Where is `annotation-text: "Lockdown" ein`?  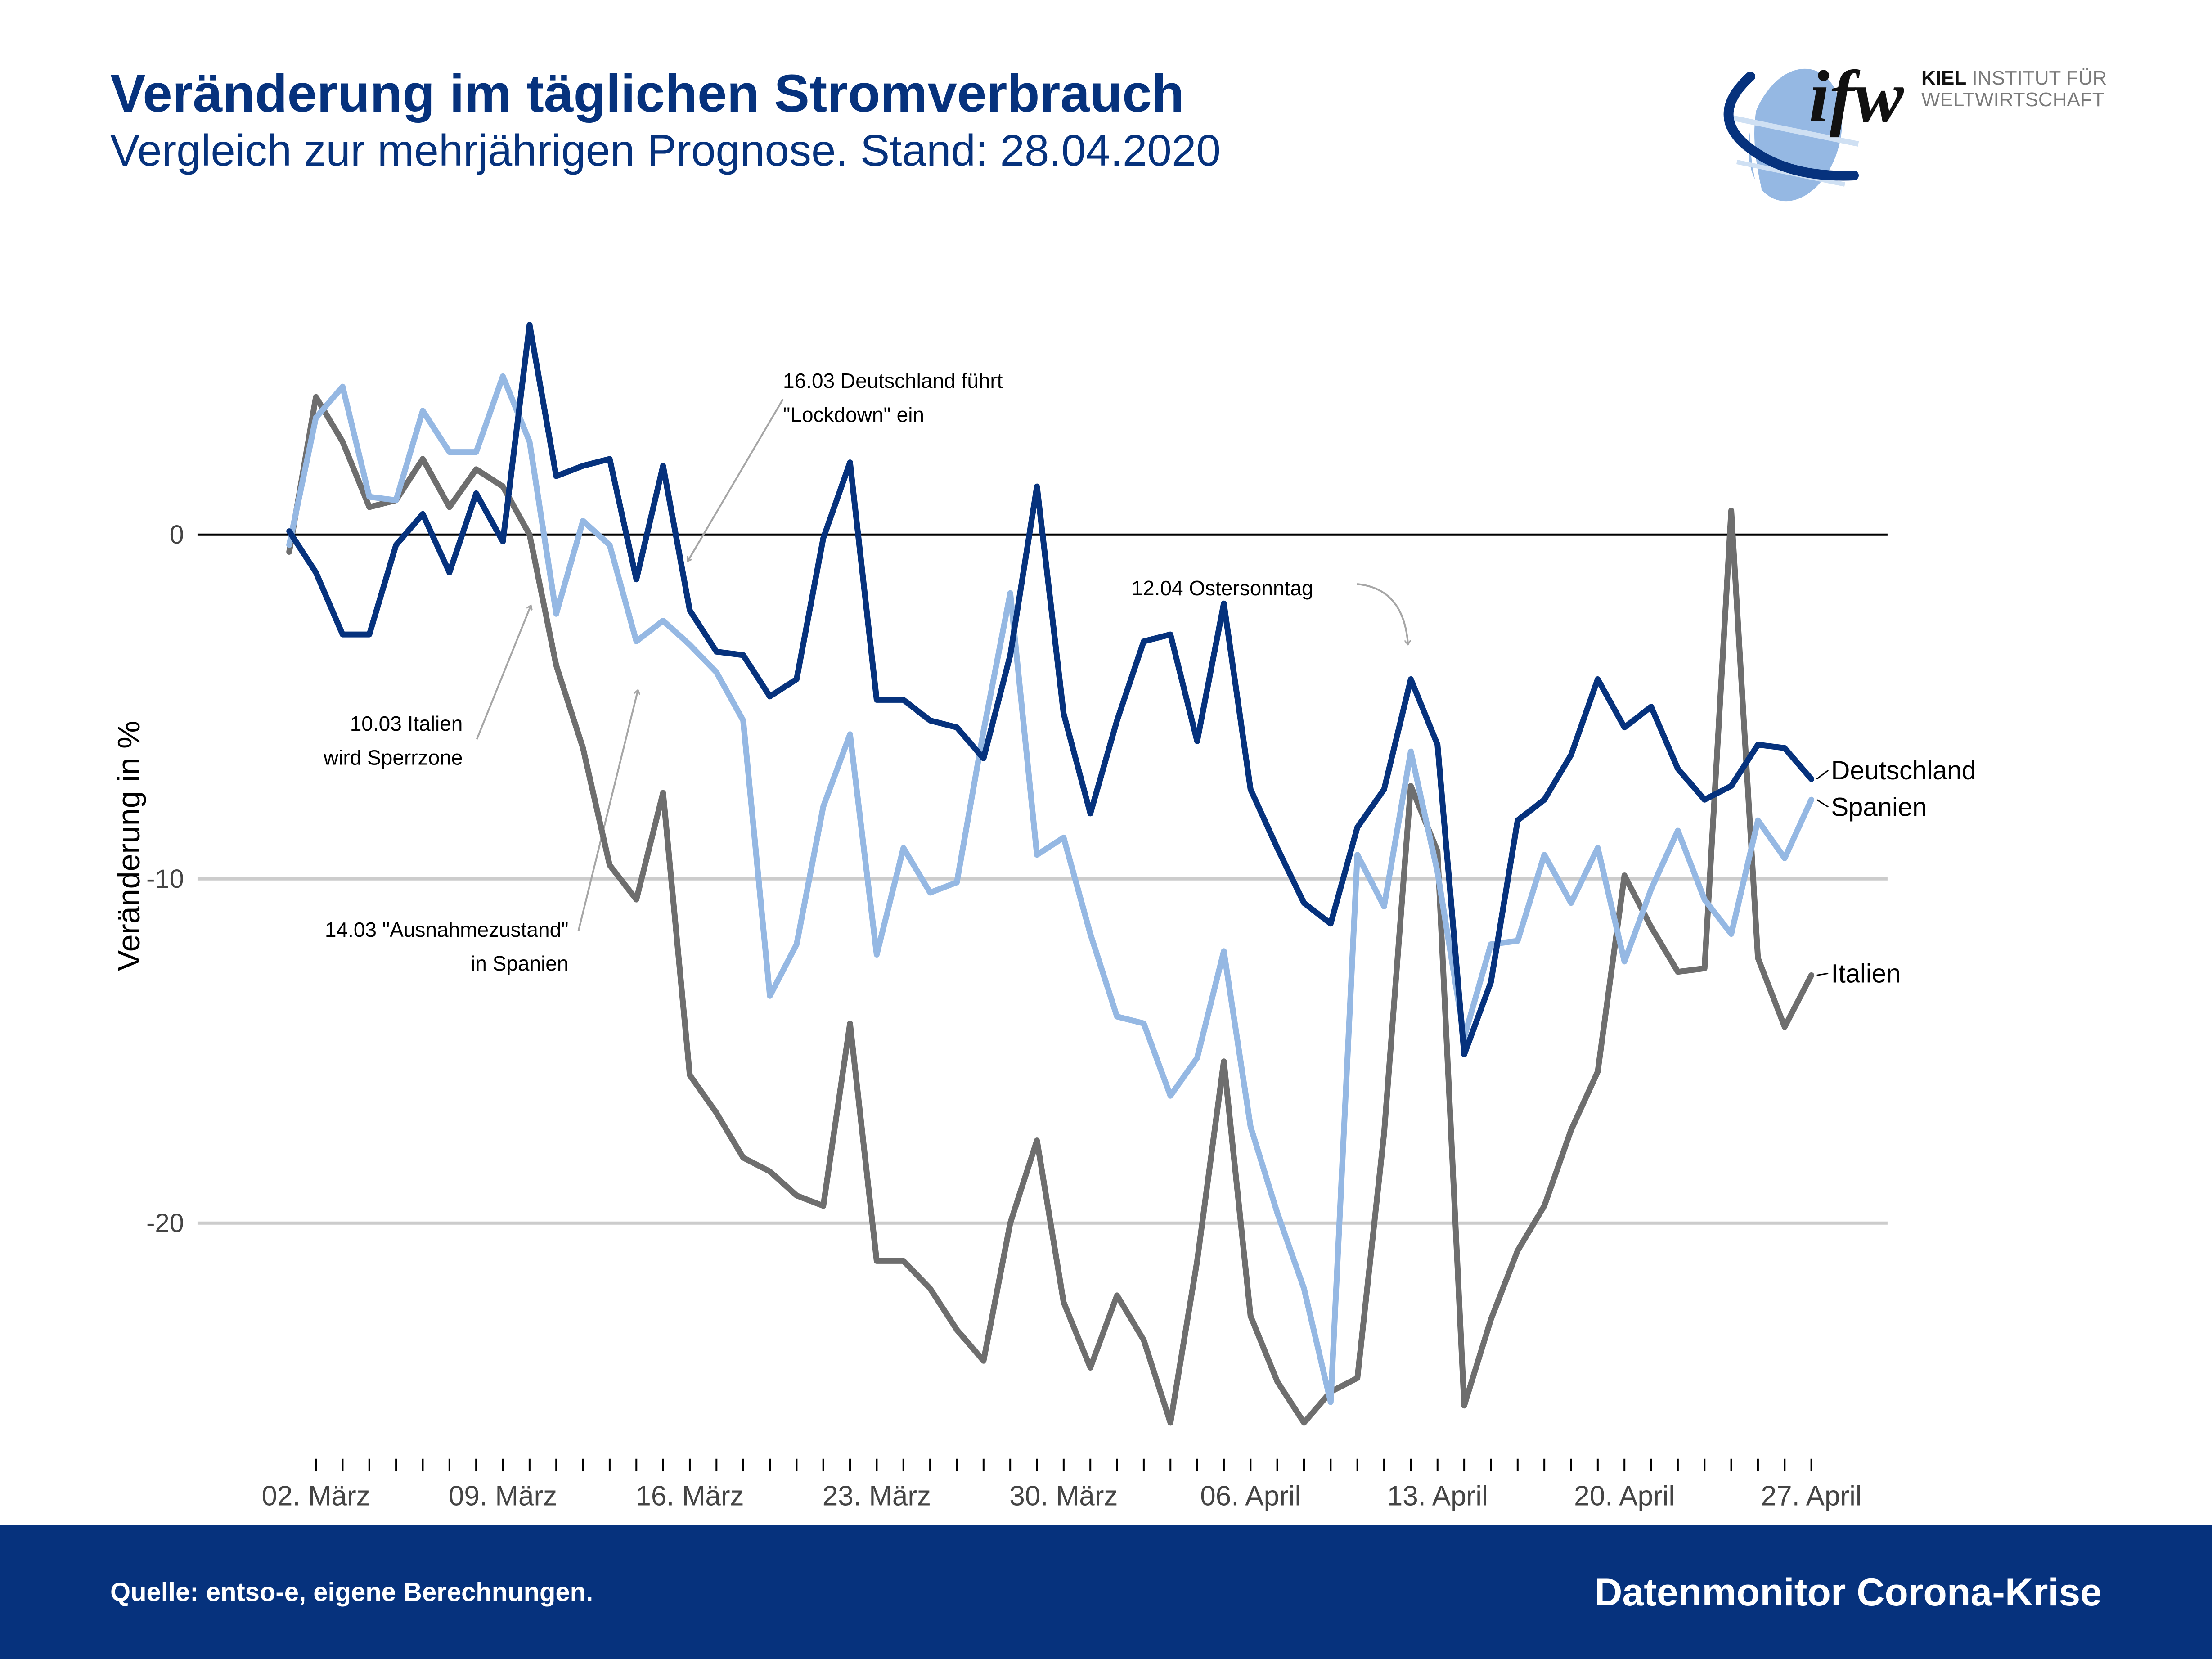
annotation-text: "Lockdown" ein is located at coordinates (853, 414).